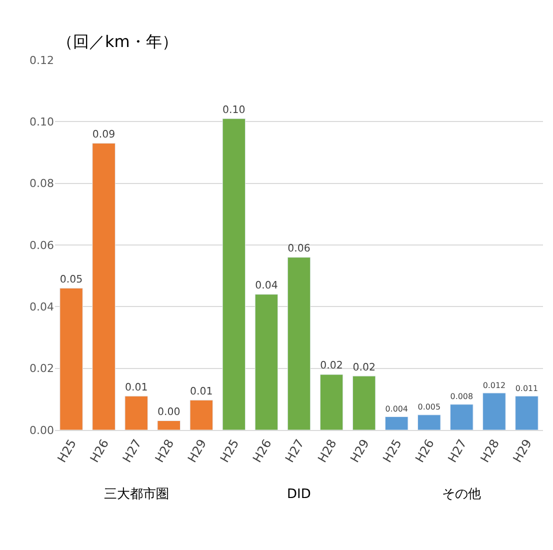  I want to click on text: DID, so click(299, 494).